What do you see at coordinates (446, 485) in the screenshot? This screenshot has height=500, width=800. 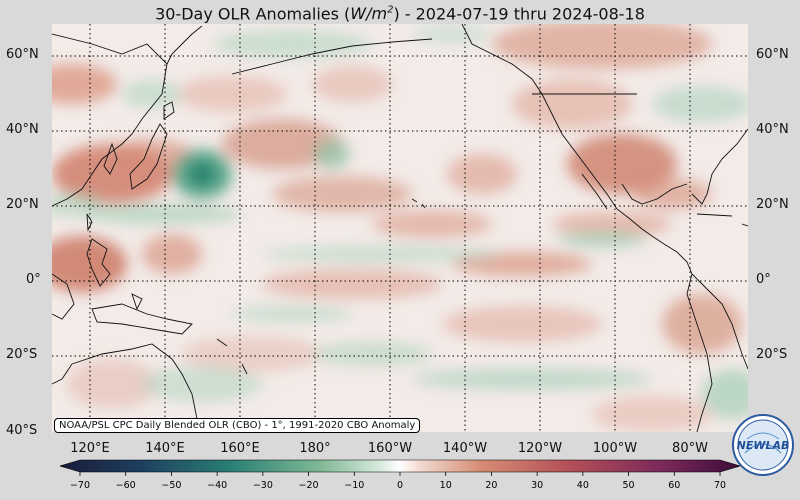 I see `colorbar-tick-label: 10` at bounding box center [446, 485].